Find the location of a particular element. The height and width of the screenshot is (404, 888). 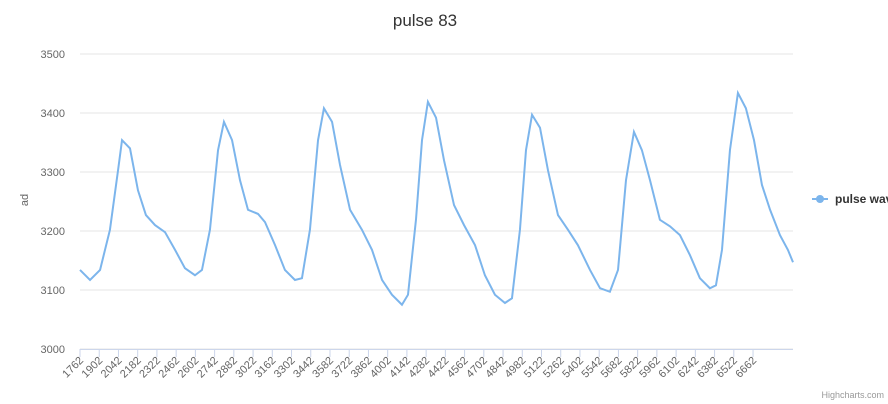

x-tick-label: 6102 is located at coordinates (669, 368).